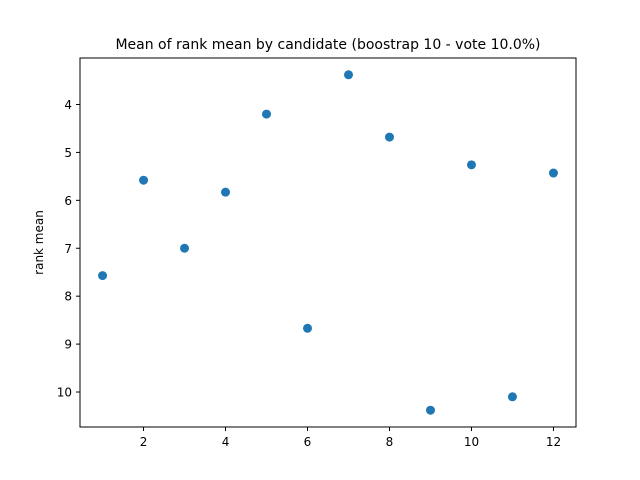 The image size is (640, 480). I want to click on x-tick-label: 2, so click(144, 442).